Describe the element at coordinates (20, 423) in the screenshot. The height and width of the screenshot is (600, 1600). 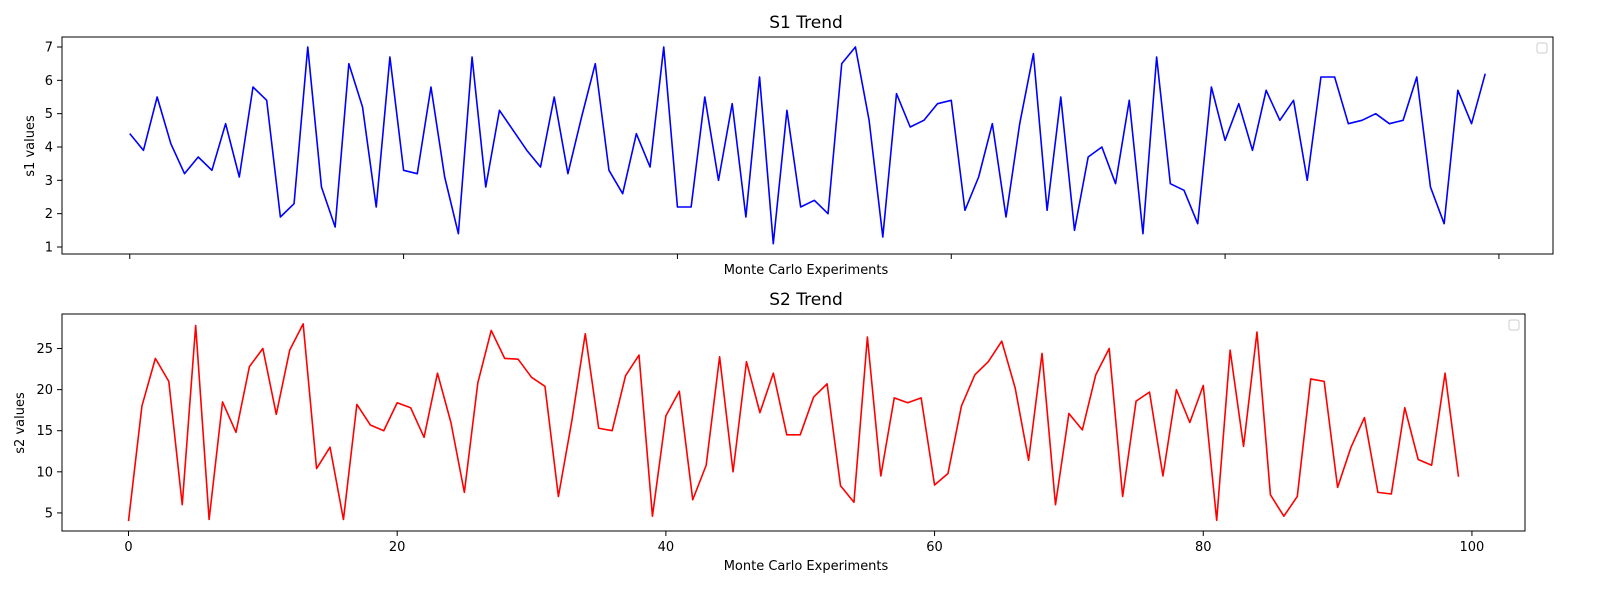
I see `s2-y-axis-label: s2 values` at that location.